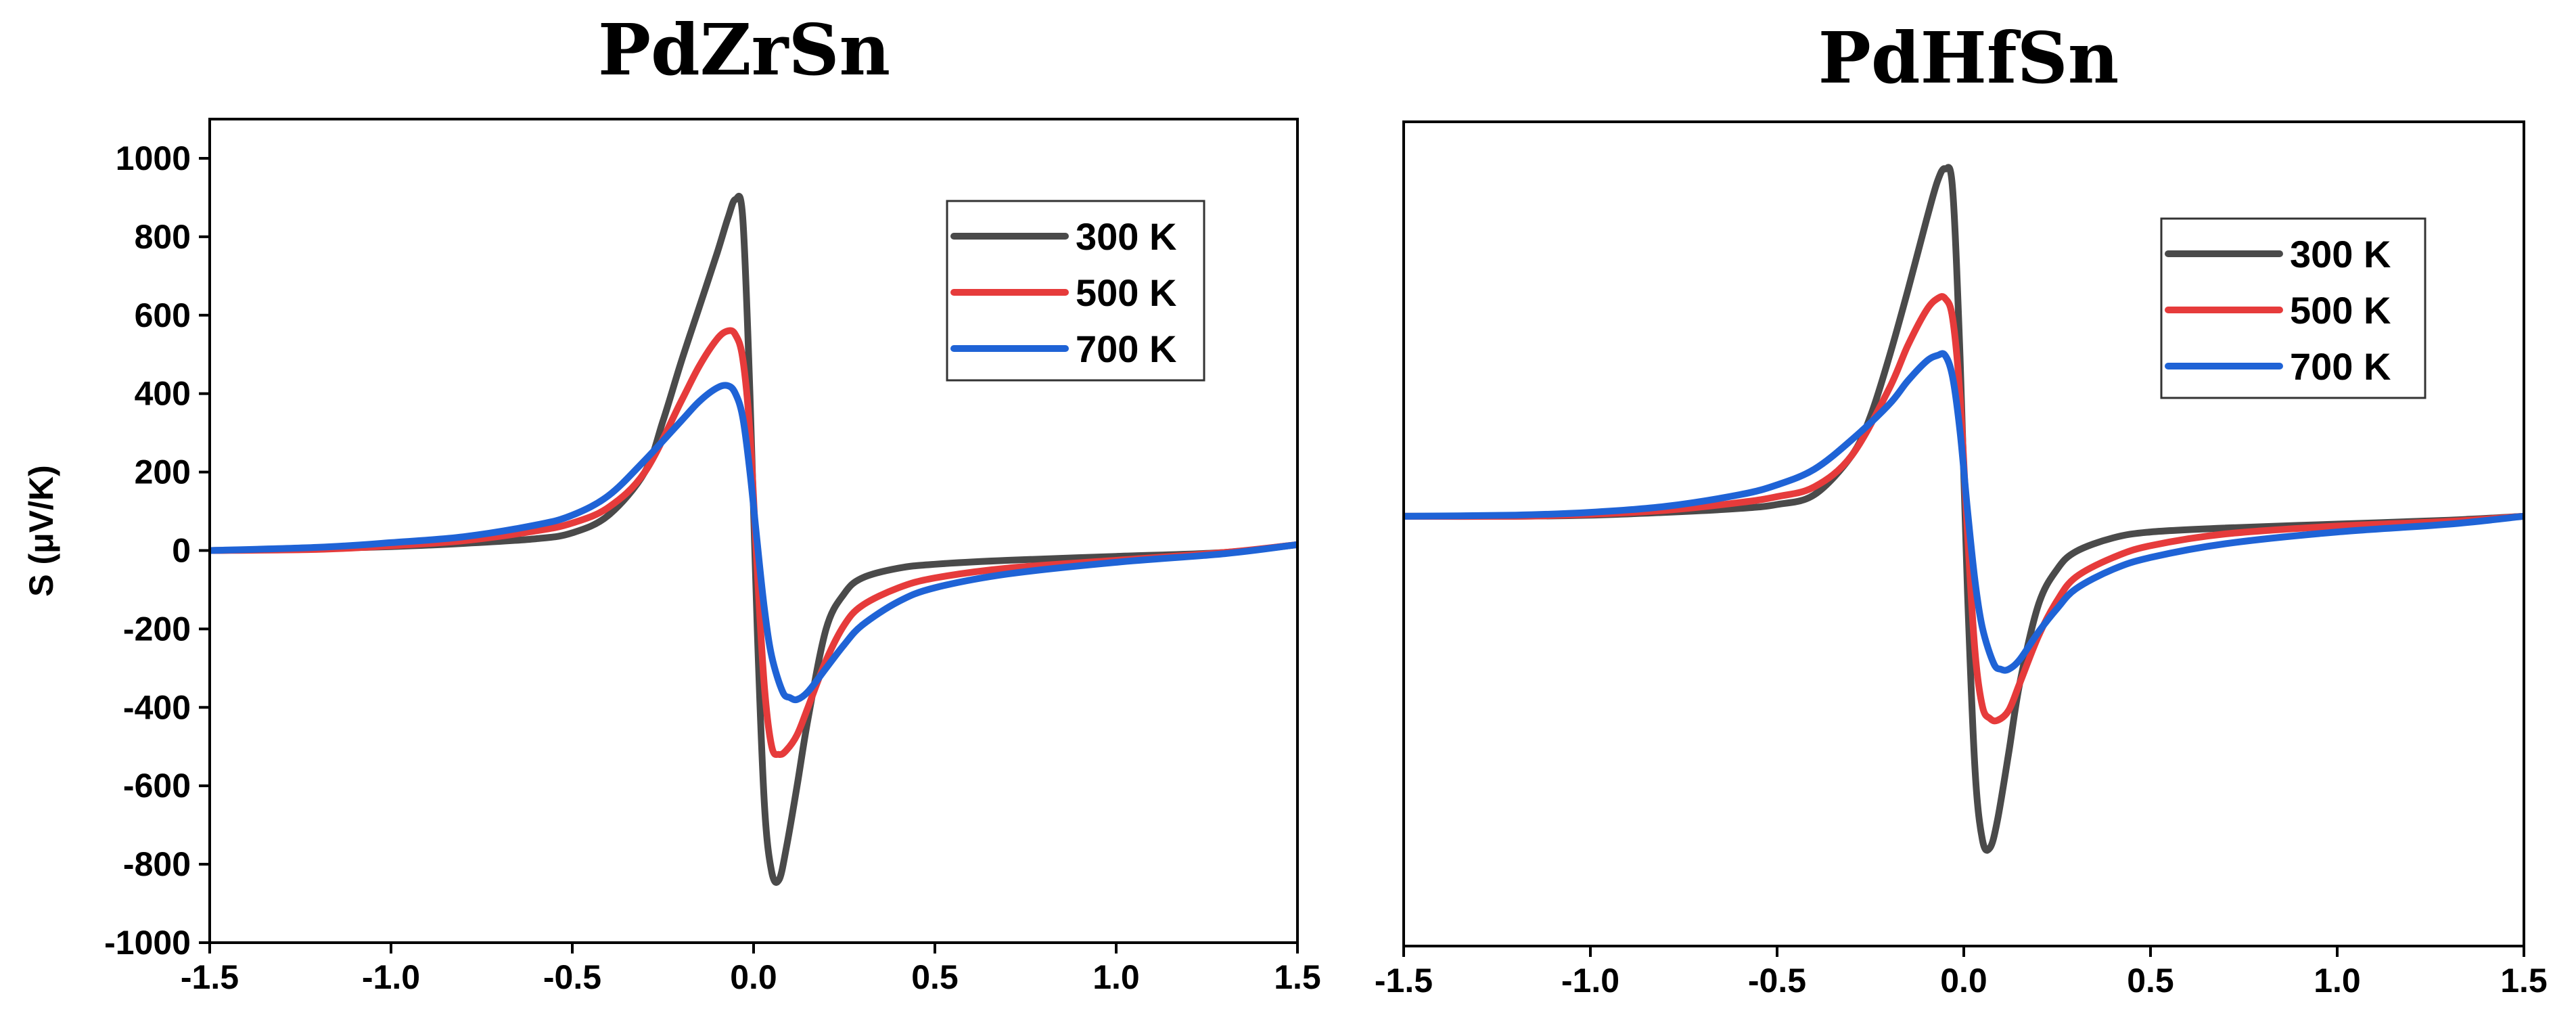  What do you see at coordinates (157, 629) in the screenshot?
I see `y-tick-label: -200` at bounding box center [157, 629].